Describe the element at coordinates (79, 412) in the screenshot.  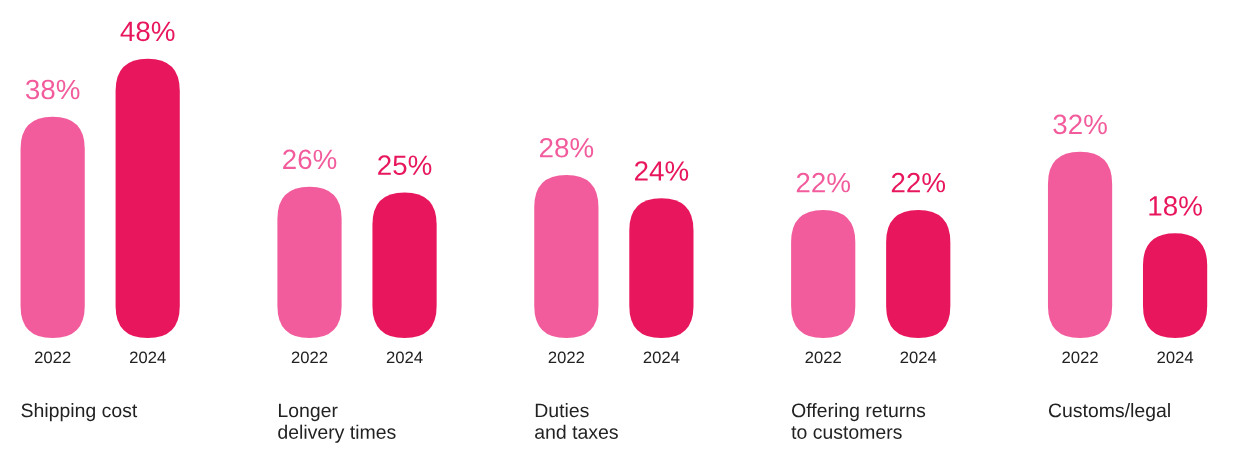
I see `x-tick-label: Shipping cost` at that location.